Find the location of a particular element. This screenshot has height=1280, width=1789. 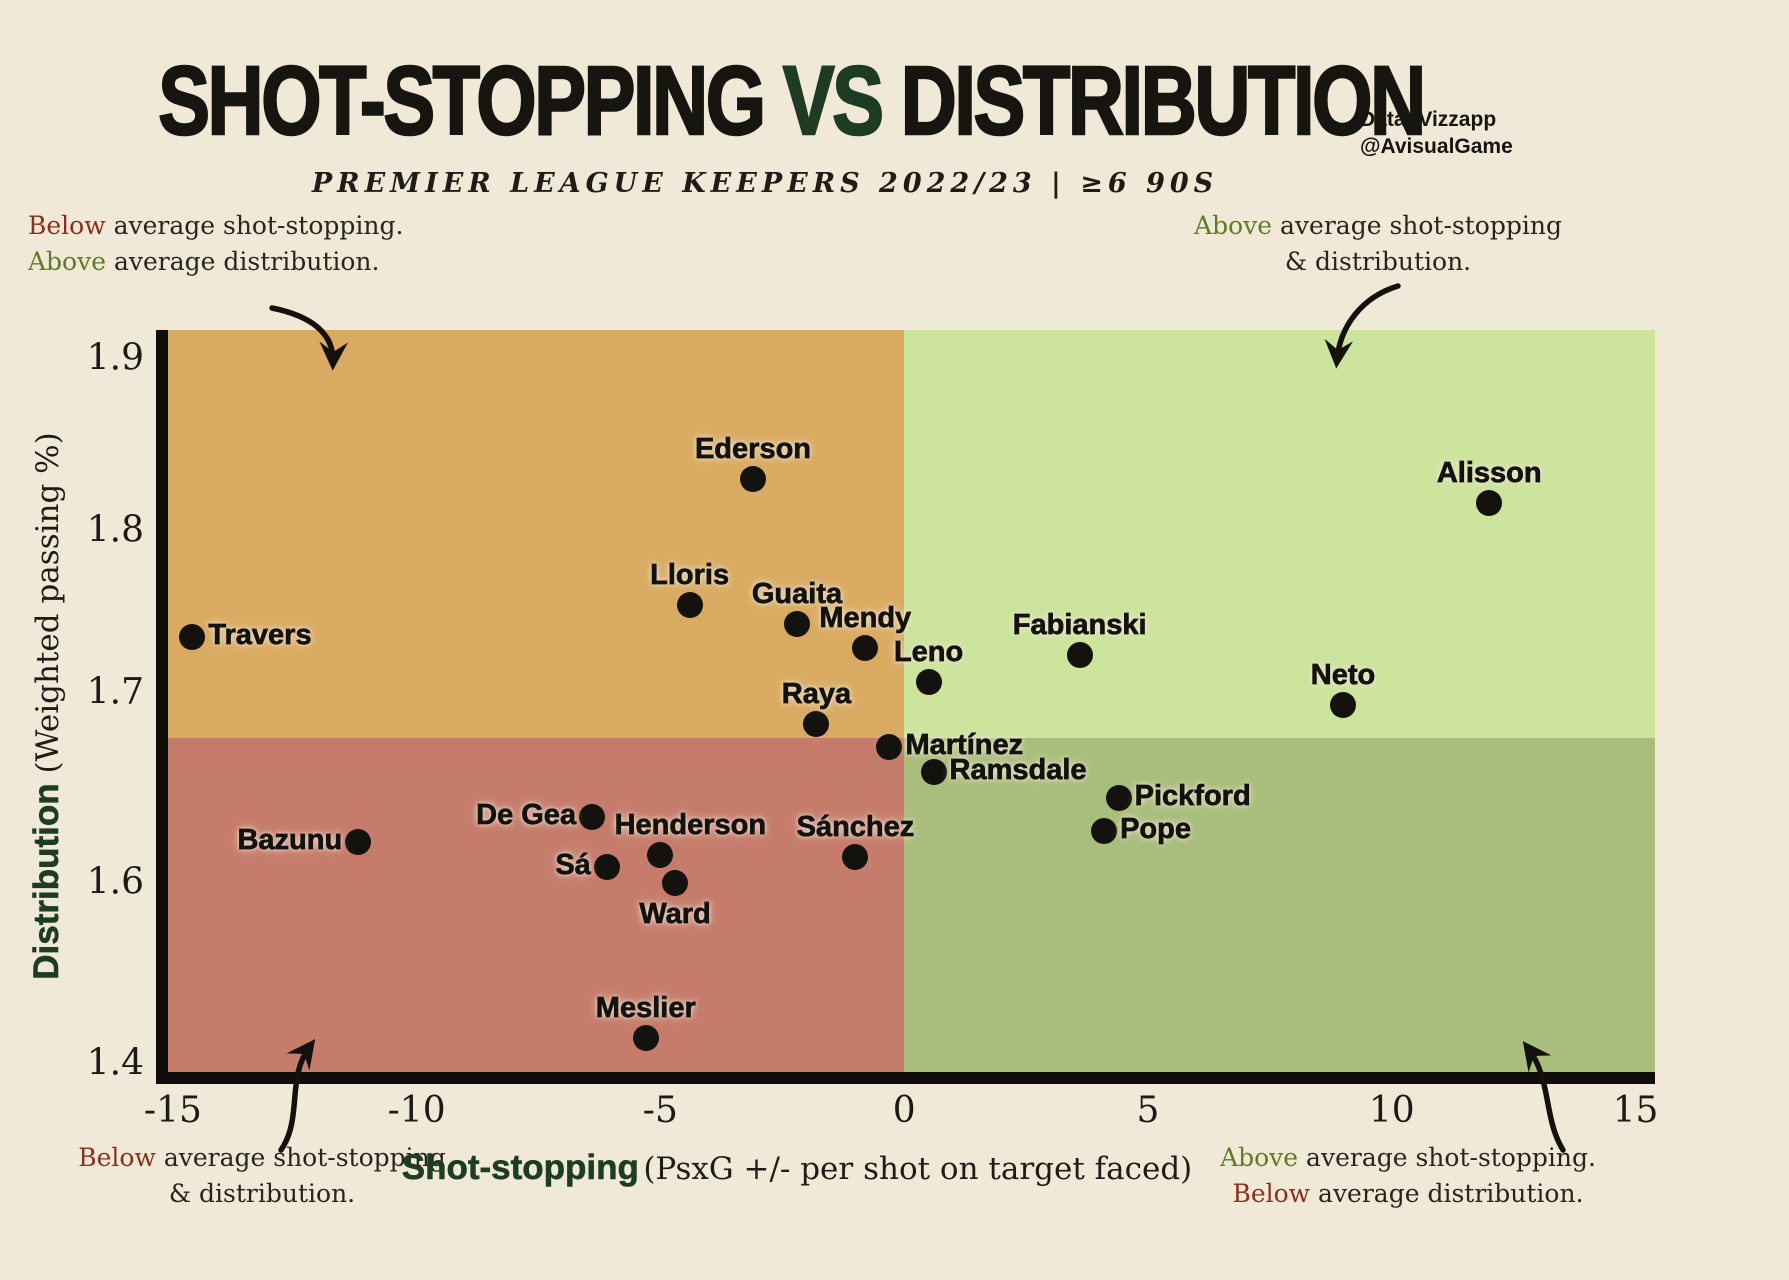

data-point-pickford is located at coordinates (1118, 798).